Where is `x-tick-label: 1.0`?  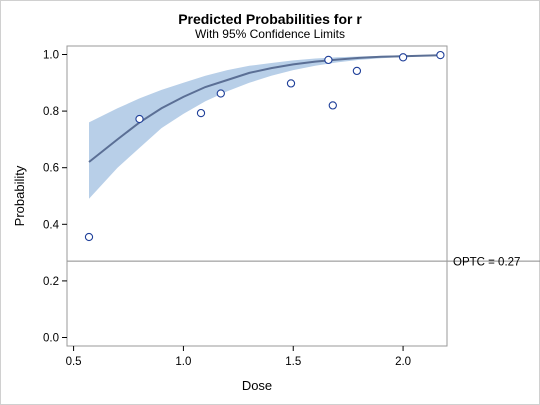 x-tick-label: 1.0 is located at coordinates (183, 362).